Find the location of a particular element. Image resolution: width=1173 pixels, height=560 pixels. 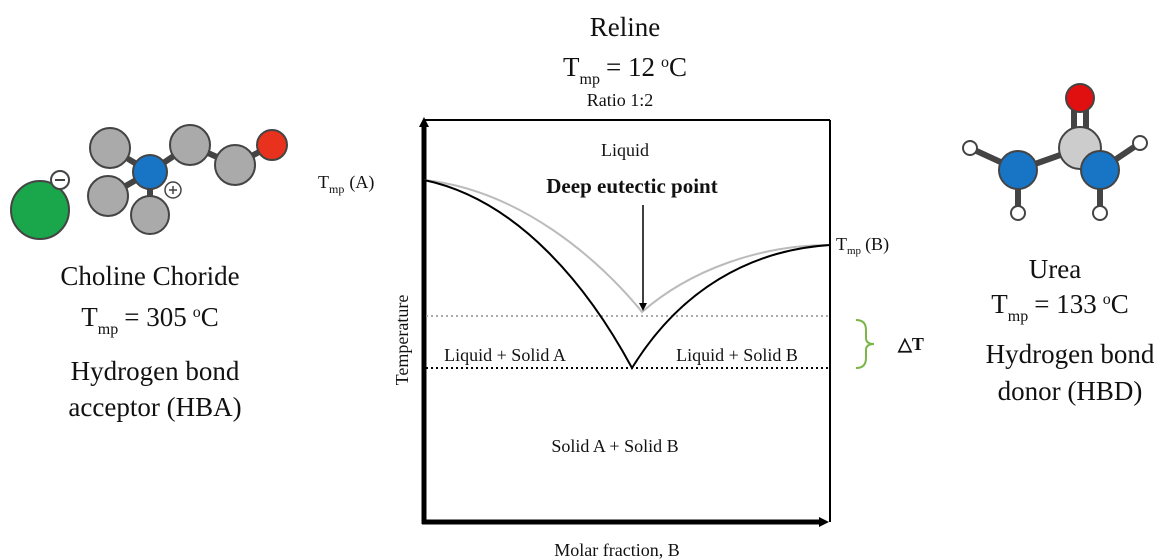

urea-molecule is located at coordinates (1055, 152).